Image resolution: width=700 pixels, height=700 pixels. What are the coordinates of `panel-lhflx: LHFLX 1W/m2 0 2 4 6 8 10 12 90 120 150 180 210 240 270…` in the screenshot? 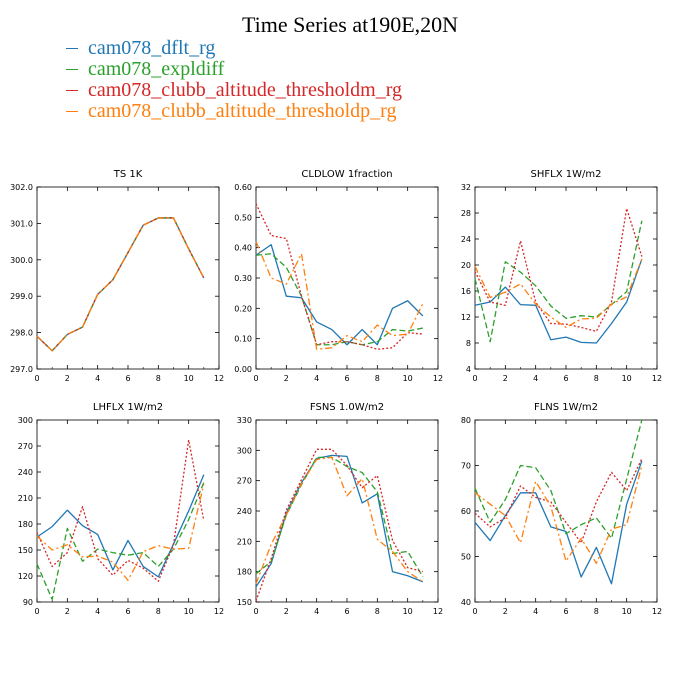 It's located at (121, 509).